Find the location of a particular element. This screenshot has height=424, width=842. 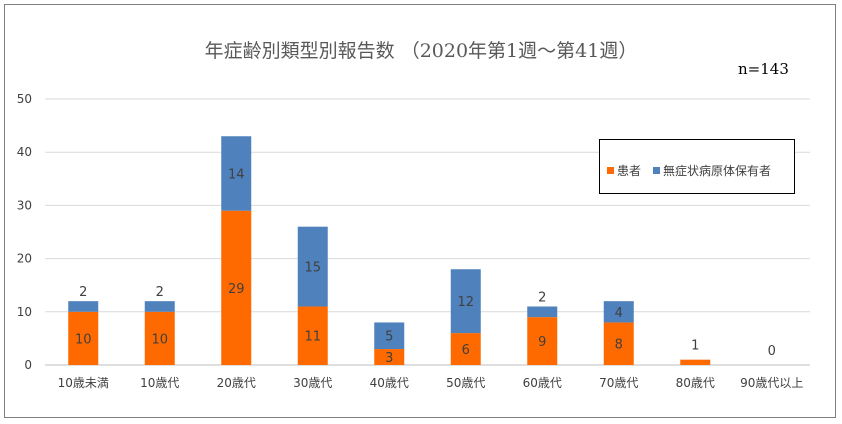

x-tick-label: 30歳代 is located at coordinates (312, 383).